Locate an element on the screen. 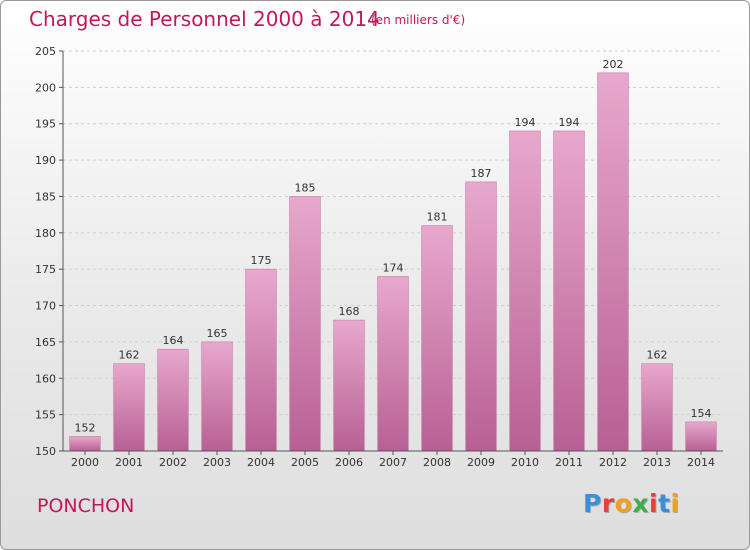 The image size is (750, 550). x-tick-label: 2008 is located at coordinates (437, 462).